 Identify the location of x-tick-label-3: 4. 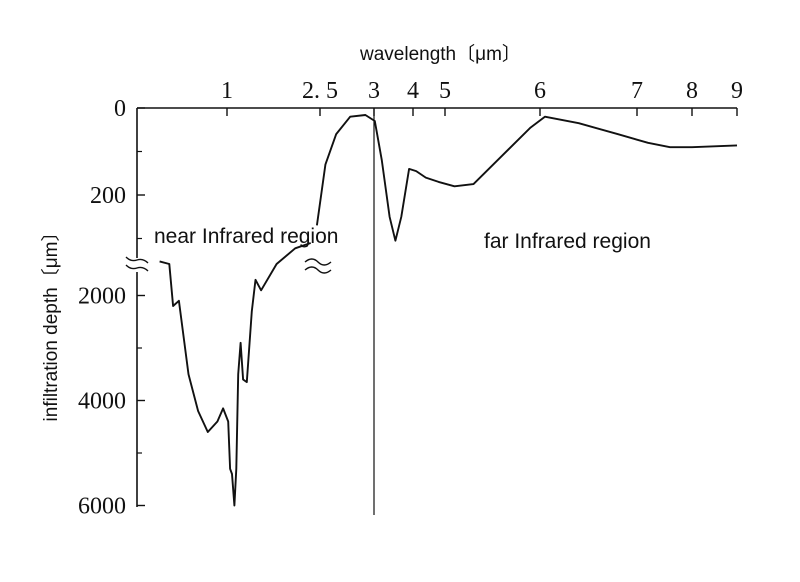
(413, 91).